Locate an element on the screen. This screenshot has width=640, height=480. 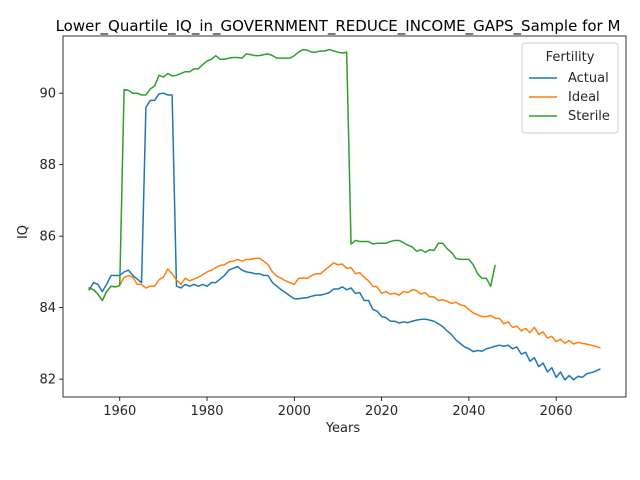
x-tick-label: 1960 is located at coordinates (119, 411).